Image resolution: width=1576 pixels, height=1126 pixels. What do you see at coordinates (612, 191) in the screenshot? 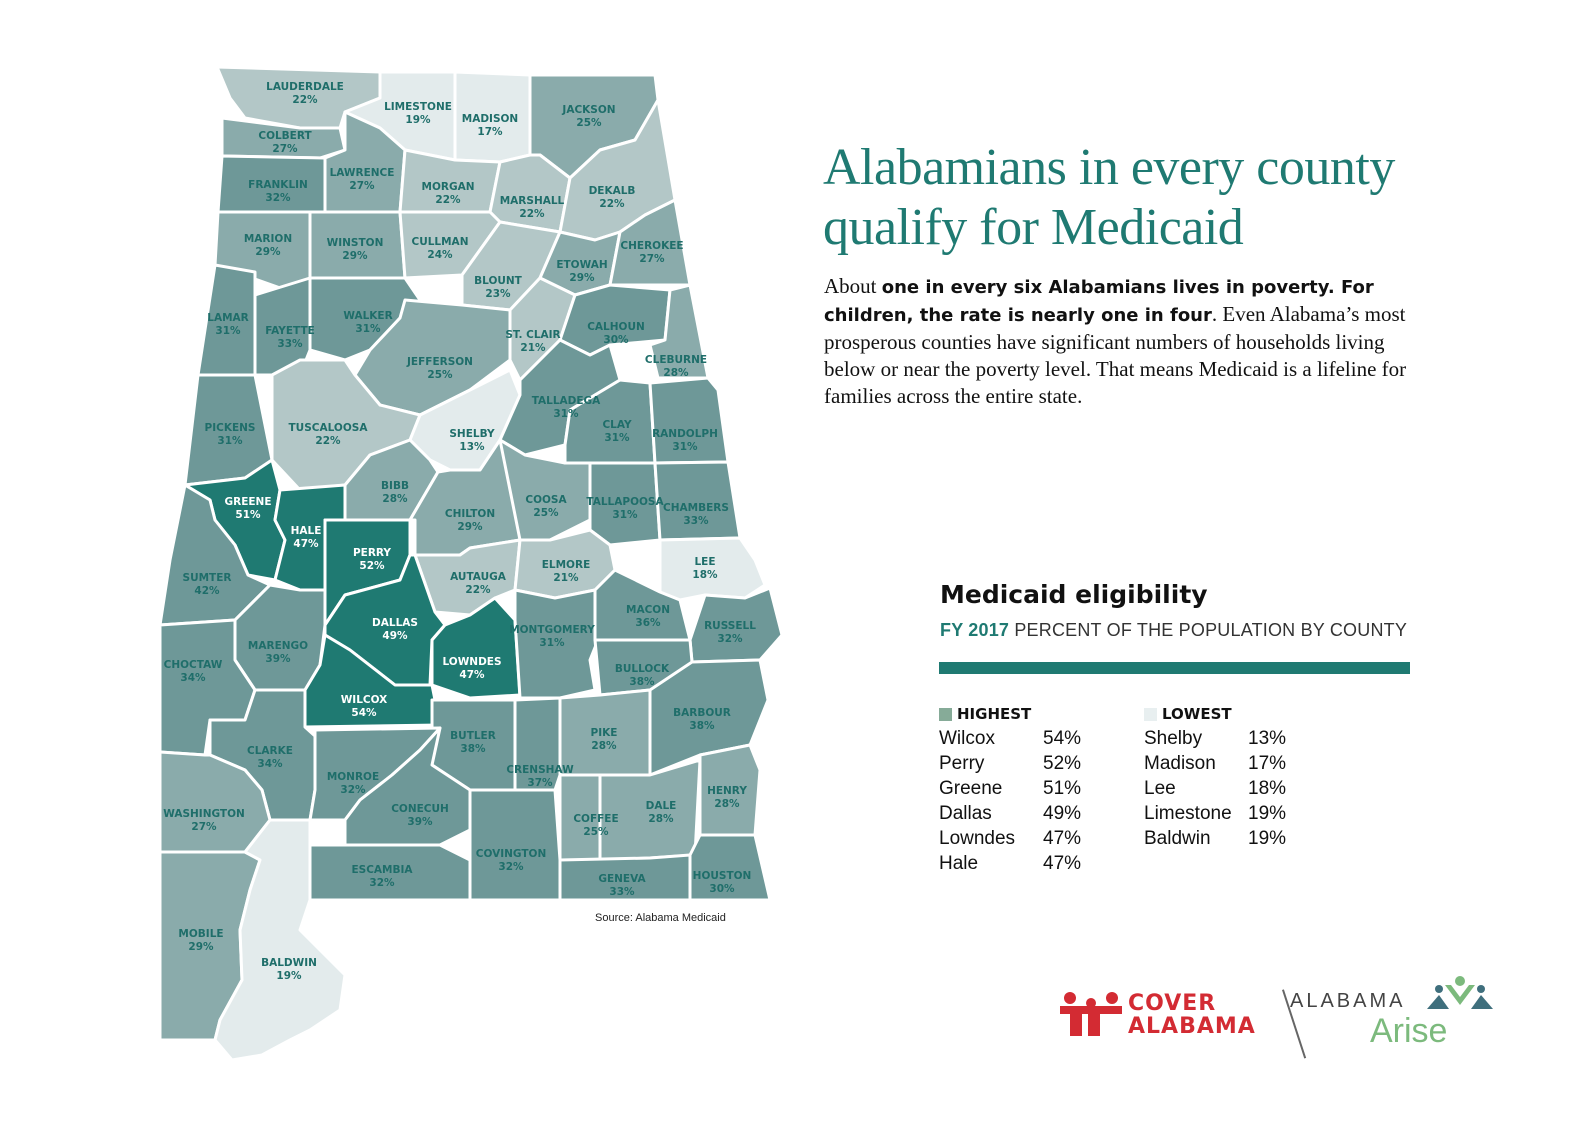
I see `county-name-dekalb: DEKALB` at bounding box center [612, 191].